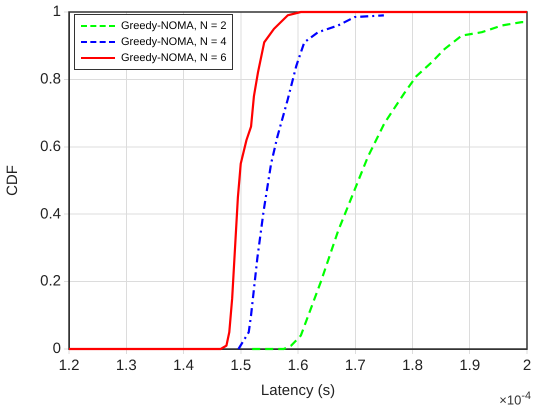 Image resolution: width=539 pixels, height=416 pixels. Describe the element at coordinates (56, 349) in the screenshot. I see `y-tick-label: 0` at that location.